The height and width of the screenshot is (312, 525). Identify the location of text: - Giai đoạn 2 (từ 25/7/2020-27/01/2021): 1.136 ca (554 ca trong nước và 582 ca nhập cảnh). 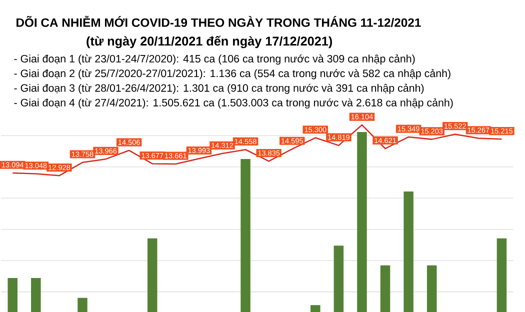
(232, 74).